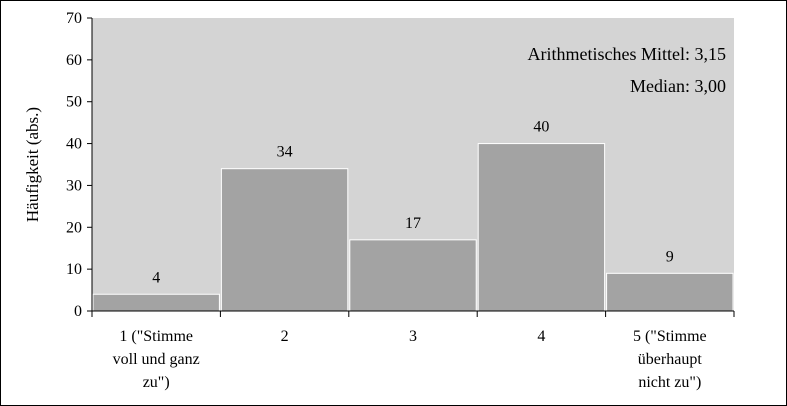  What do you see at coordinates (678, 86) in the screenshot?
I see `median-annotation: Median: 3,00` at bounding box center [678, 86].